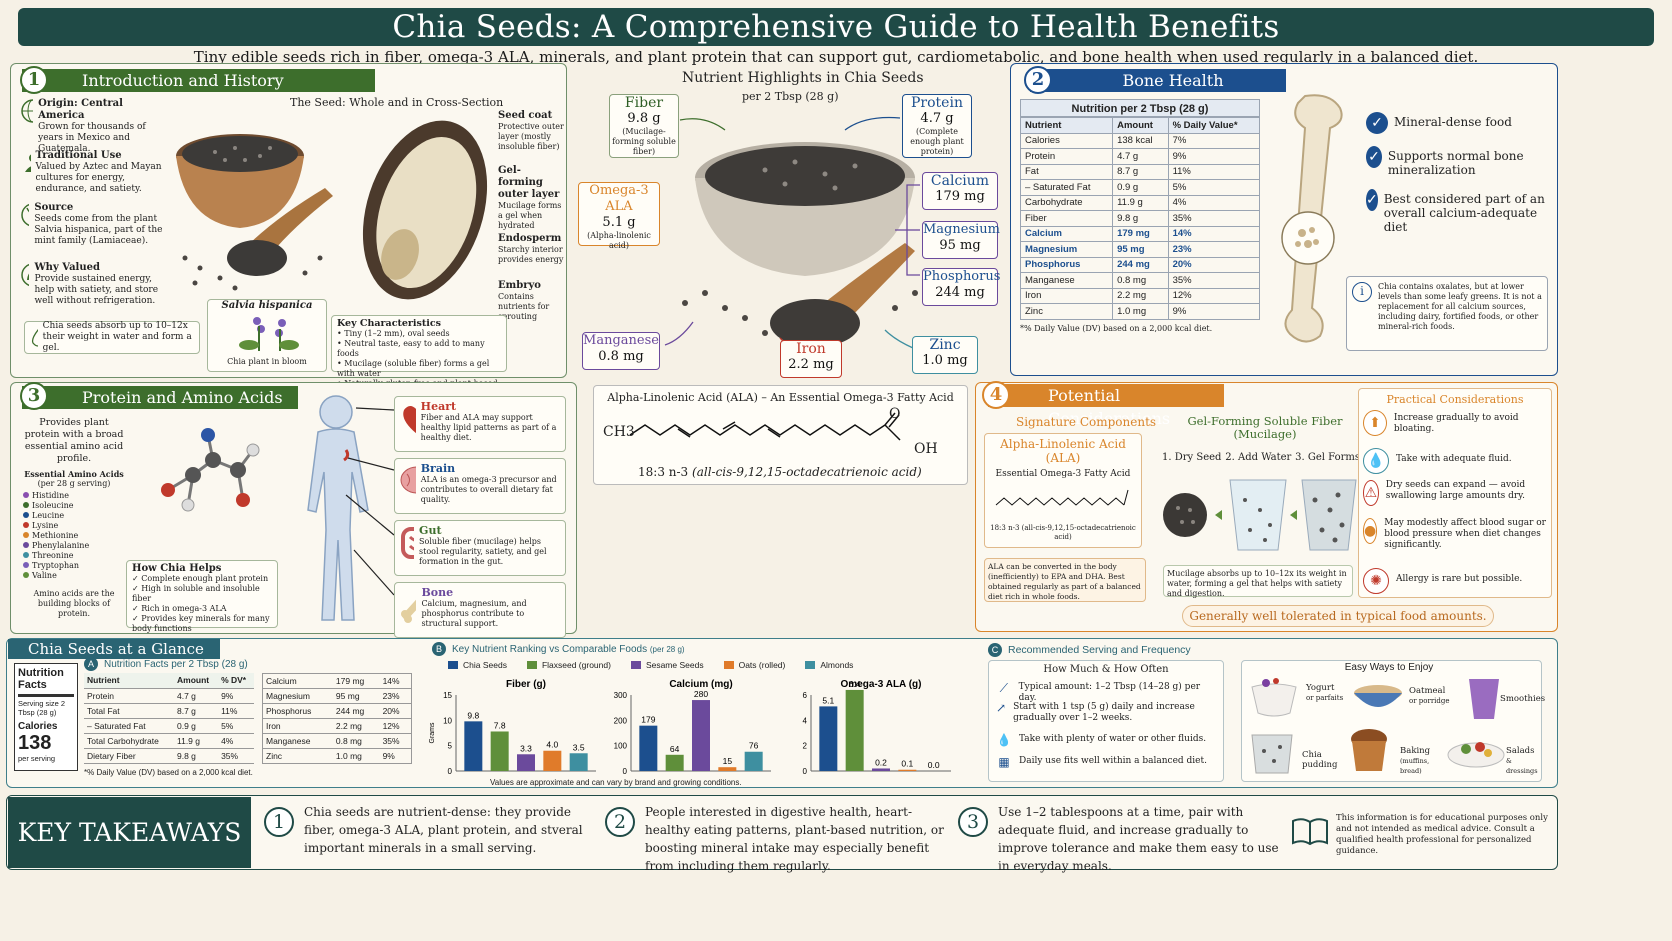 The image size is (1672, 941). I want to click on seed-cross-section, so click(425, 210).